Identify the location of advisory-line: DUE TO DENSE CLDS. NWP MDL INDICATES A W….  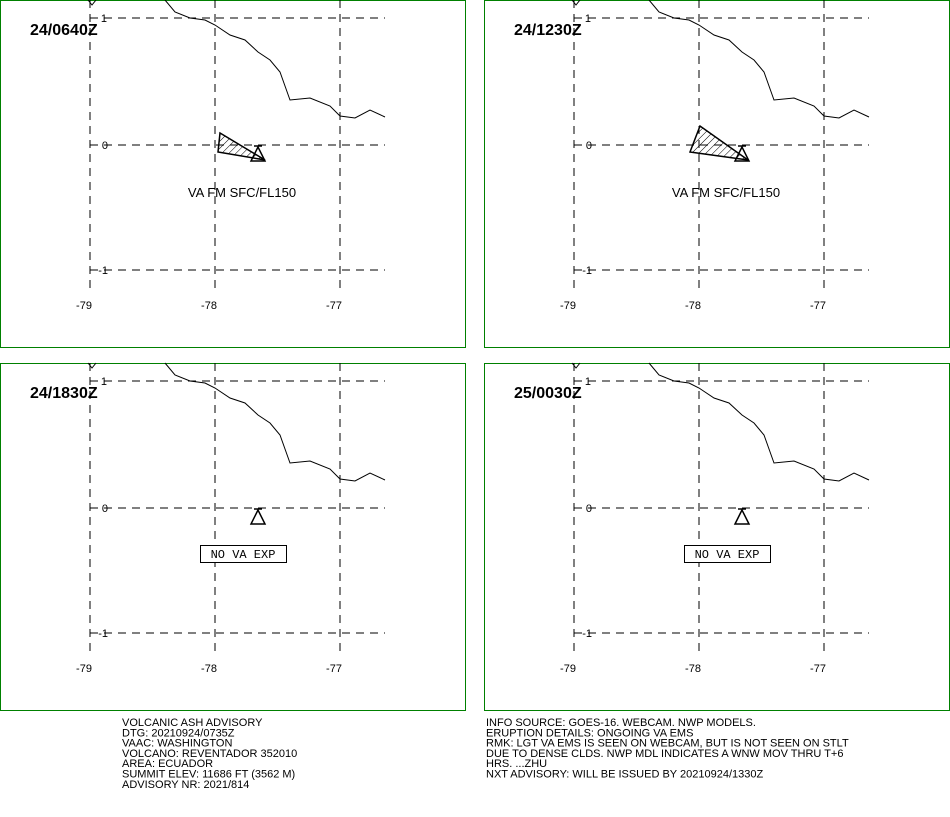
(664, 754).